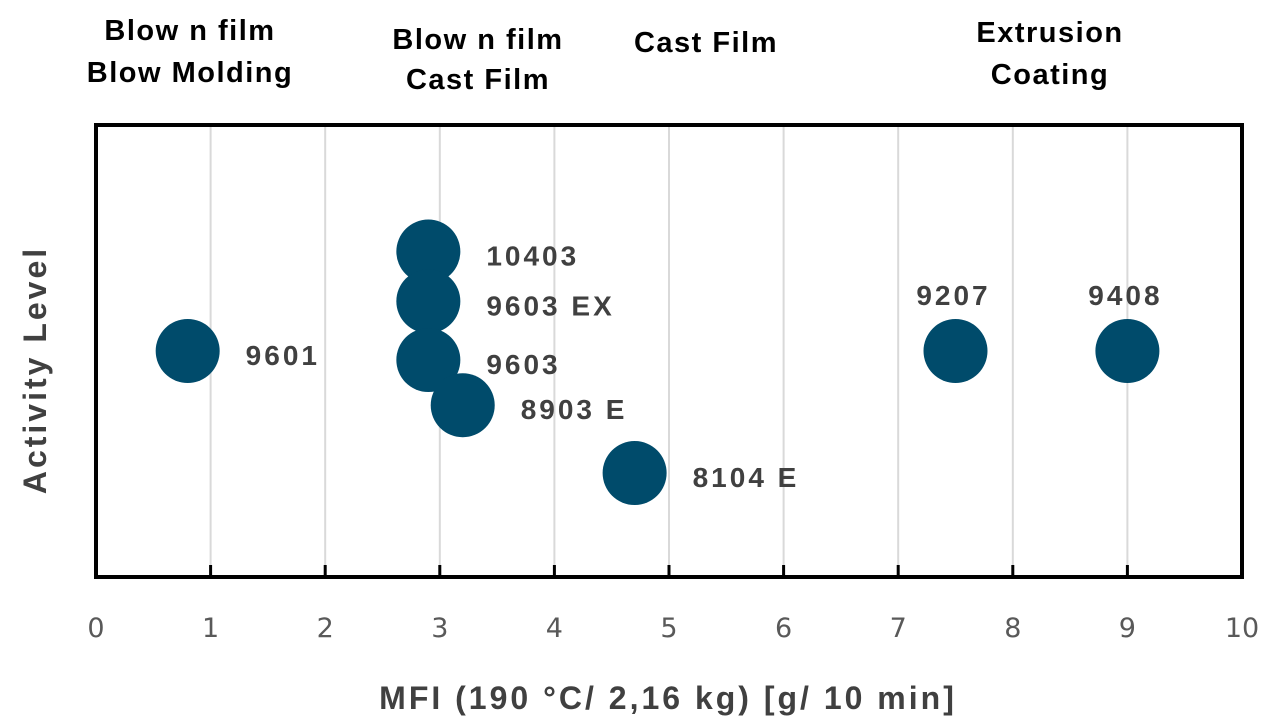 This screenshot has width=1264, height=725. Describe the element at coordinates (550, 305) in the screenshot. I see `data-point-label-2: 9603 EX` at that location.